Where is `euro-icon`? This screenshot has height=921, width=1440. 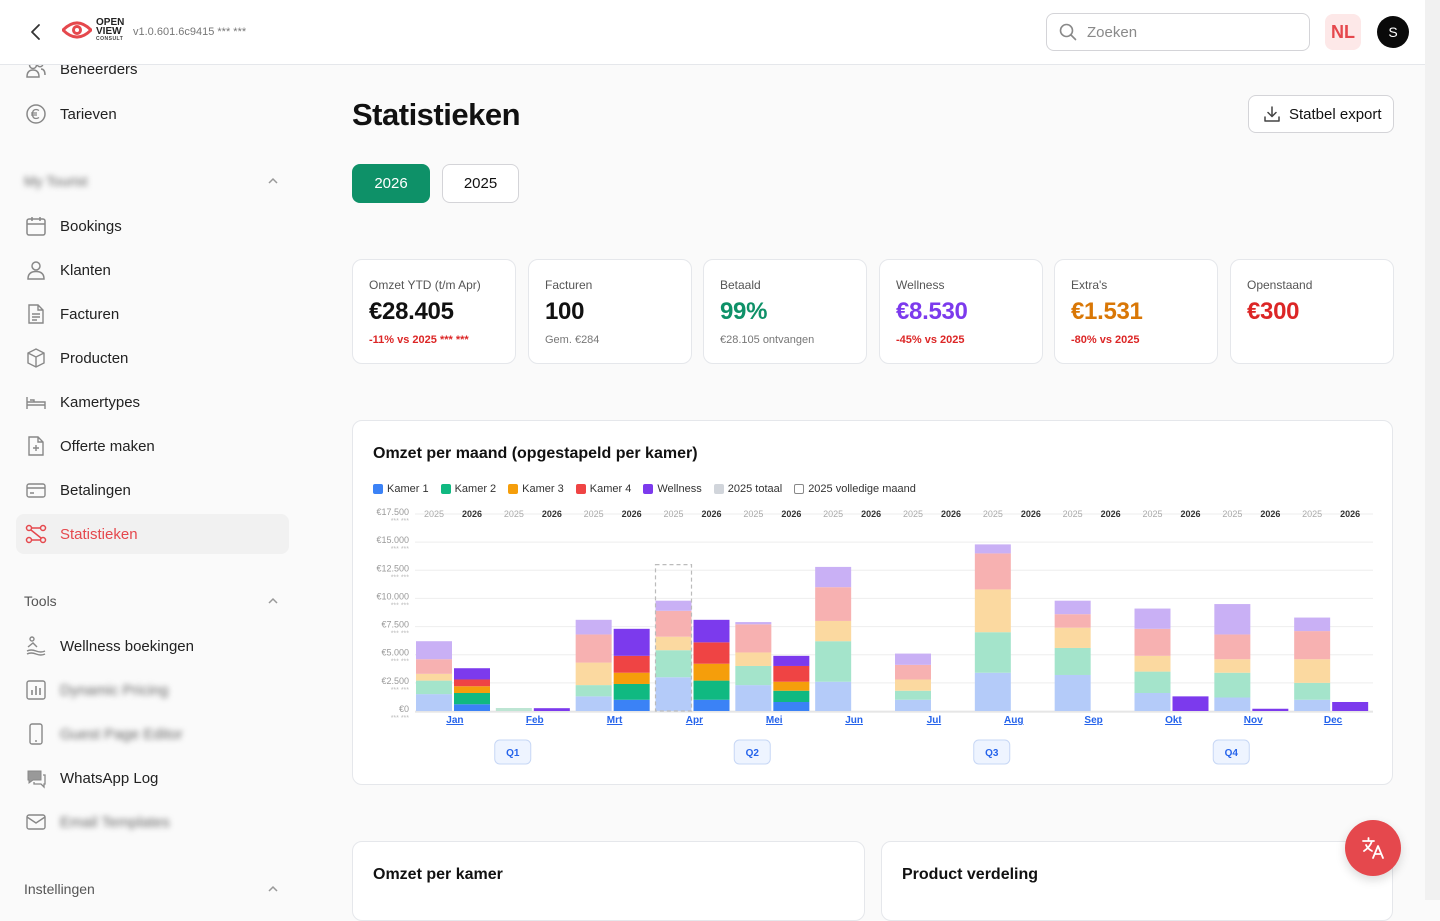 euro-icon is located at coordinates (36, 114).